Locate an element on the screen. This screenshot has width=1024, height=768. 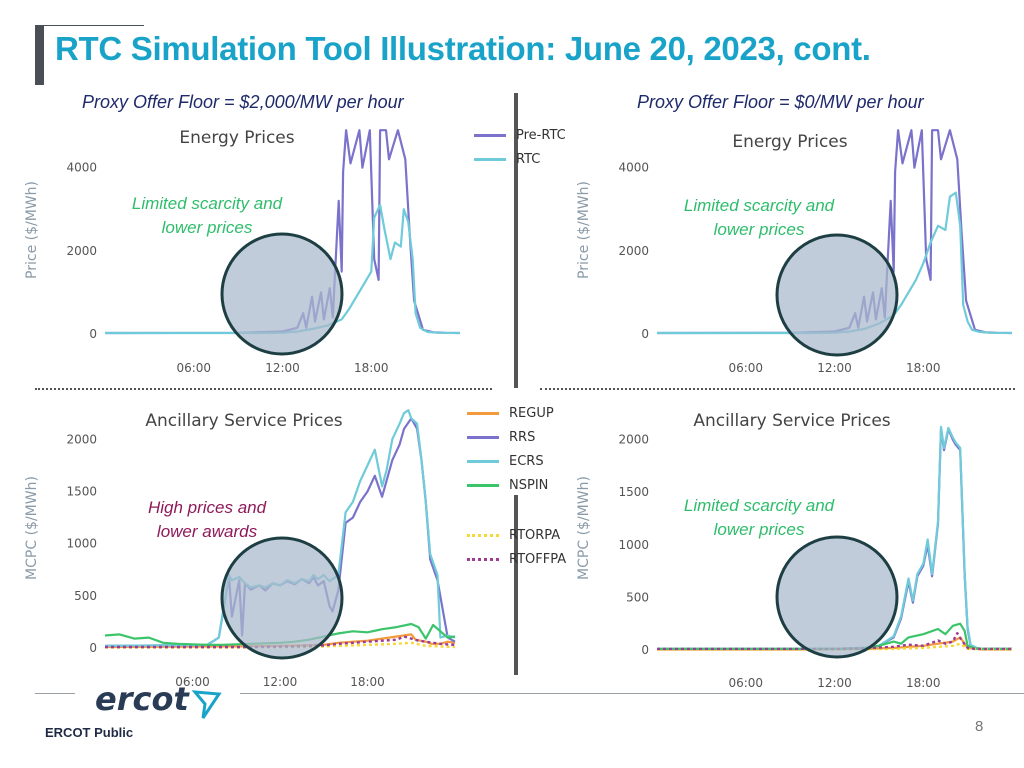
annotation-energy-left-line2: lower prices is located at coordinates (207, 227).